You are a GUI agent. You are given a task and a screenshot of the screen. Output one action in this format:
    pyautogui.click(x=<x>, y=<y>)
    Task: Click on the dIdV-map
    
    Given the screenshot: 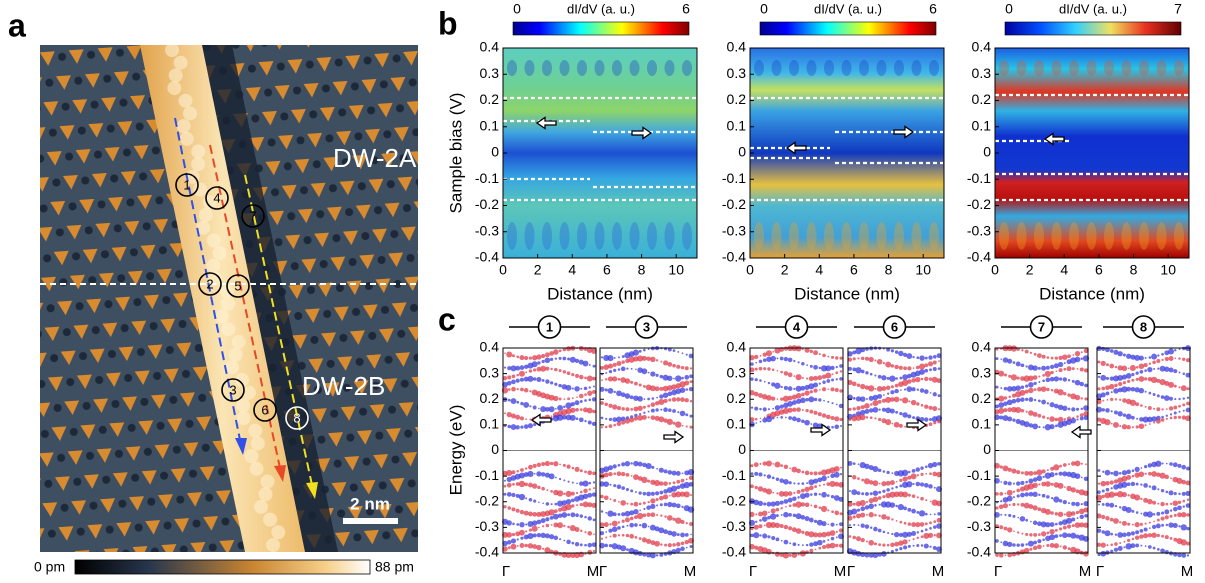 What is the action you would take?
    pyautogui.click(x=600, y=153)
    